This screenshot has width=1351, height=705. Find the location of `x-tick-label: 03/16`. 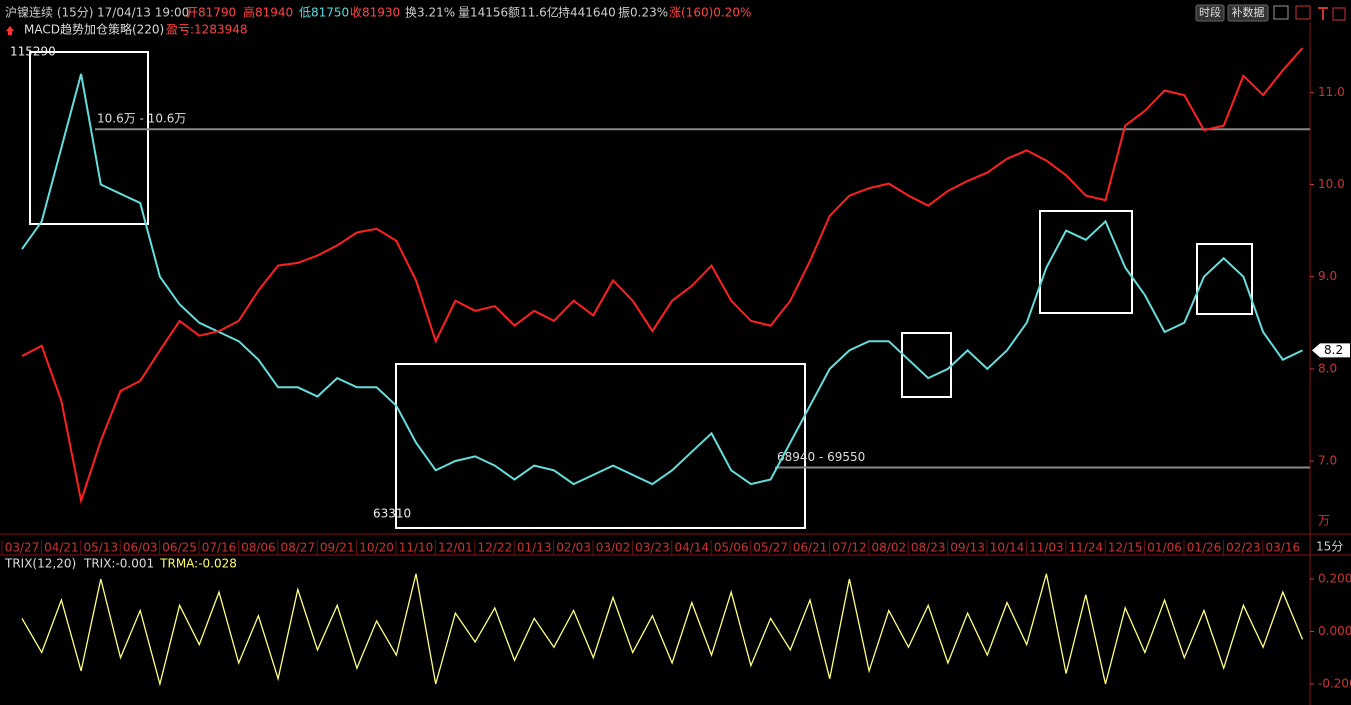

x-tick-label: 03/16 is located at coordinates (1283, 548).